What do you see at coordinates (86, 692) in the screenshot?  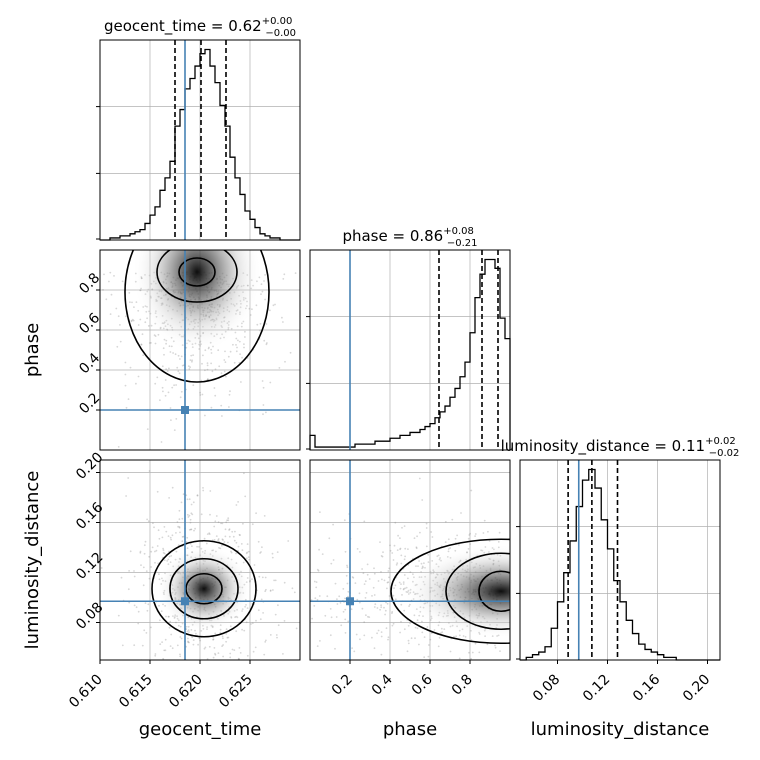 I see `x-tick-label: 0.610` at bounding box center [86, 692].